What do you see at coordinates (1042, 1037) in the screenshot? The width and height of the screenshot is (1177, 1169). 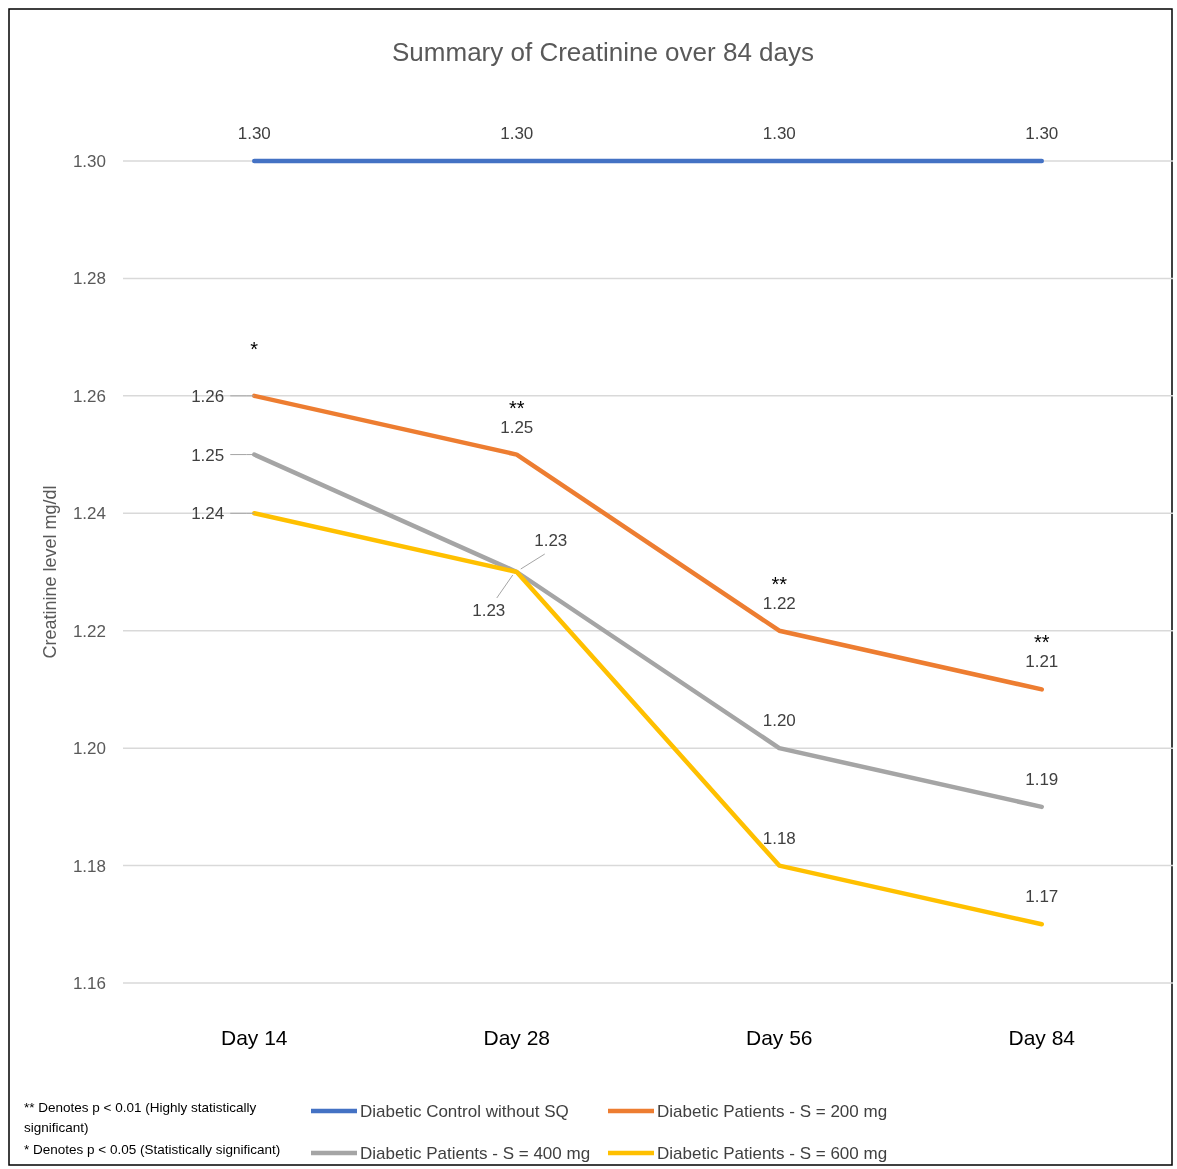 I see `x-tick-label: Day 84` at bounding box center [1042, 1037].